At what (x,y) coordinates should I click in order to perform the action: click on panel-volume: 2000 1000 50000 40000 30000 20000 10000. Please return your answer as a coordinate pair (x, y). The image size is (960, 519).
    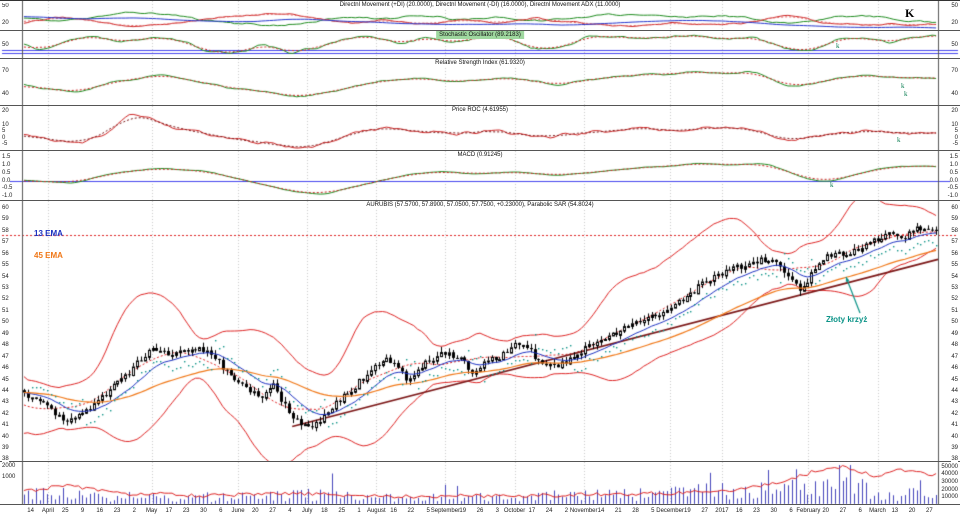
    Looking at the image, I should click on (480, 483).